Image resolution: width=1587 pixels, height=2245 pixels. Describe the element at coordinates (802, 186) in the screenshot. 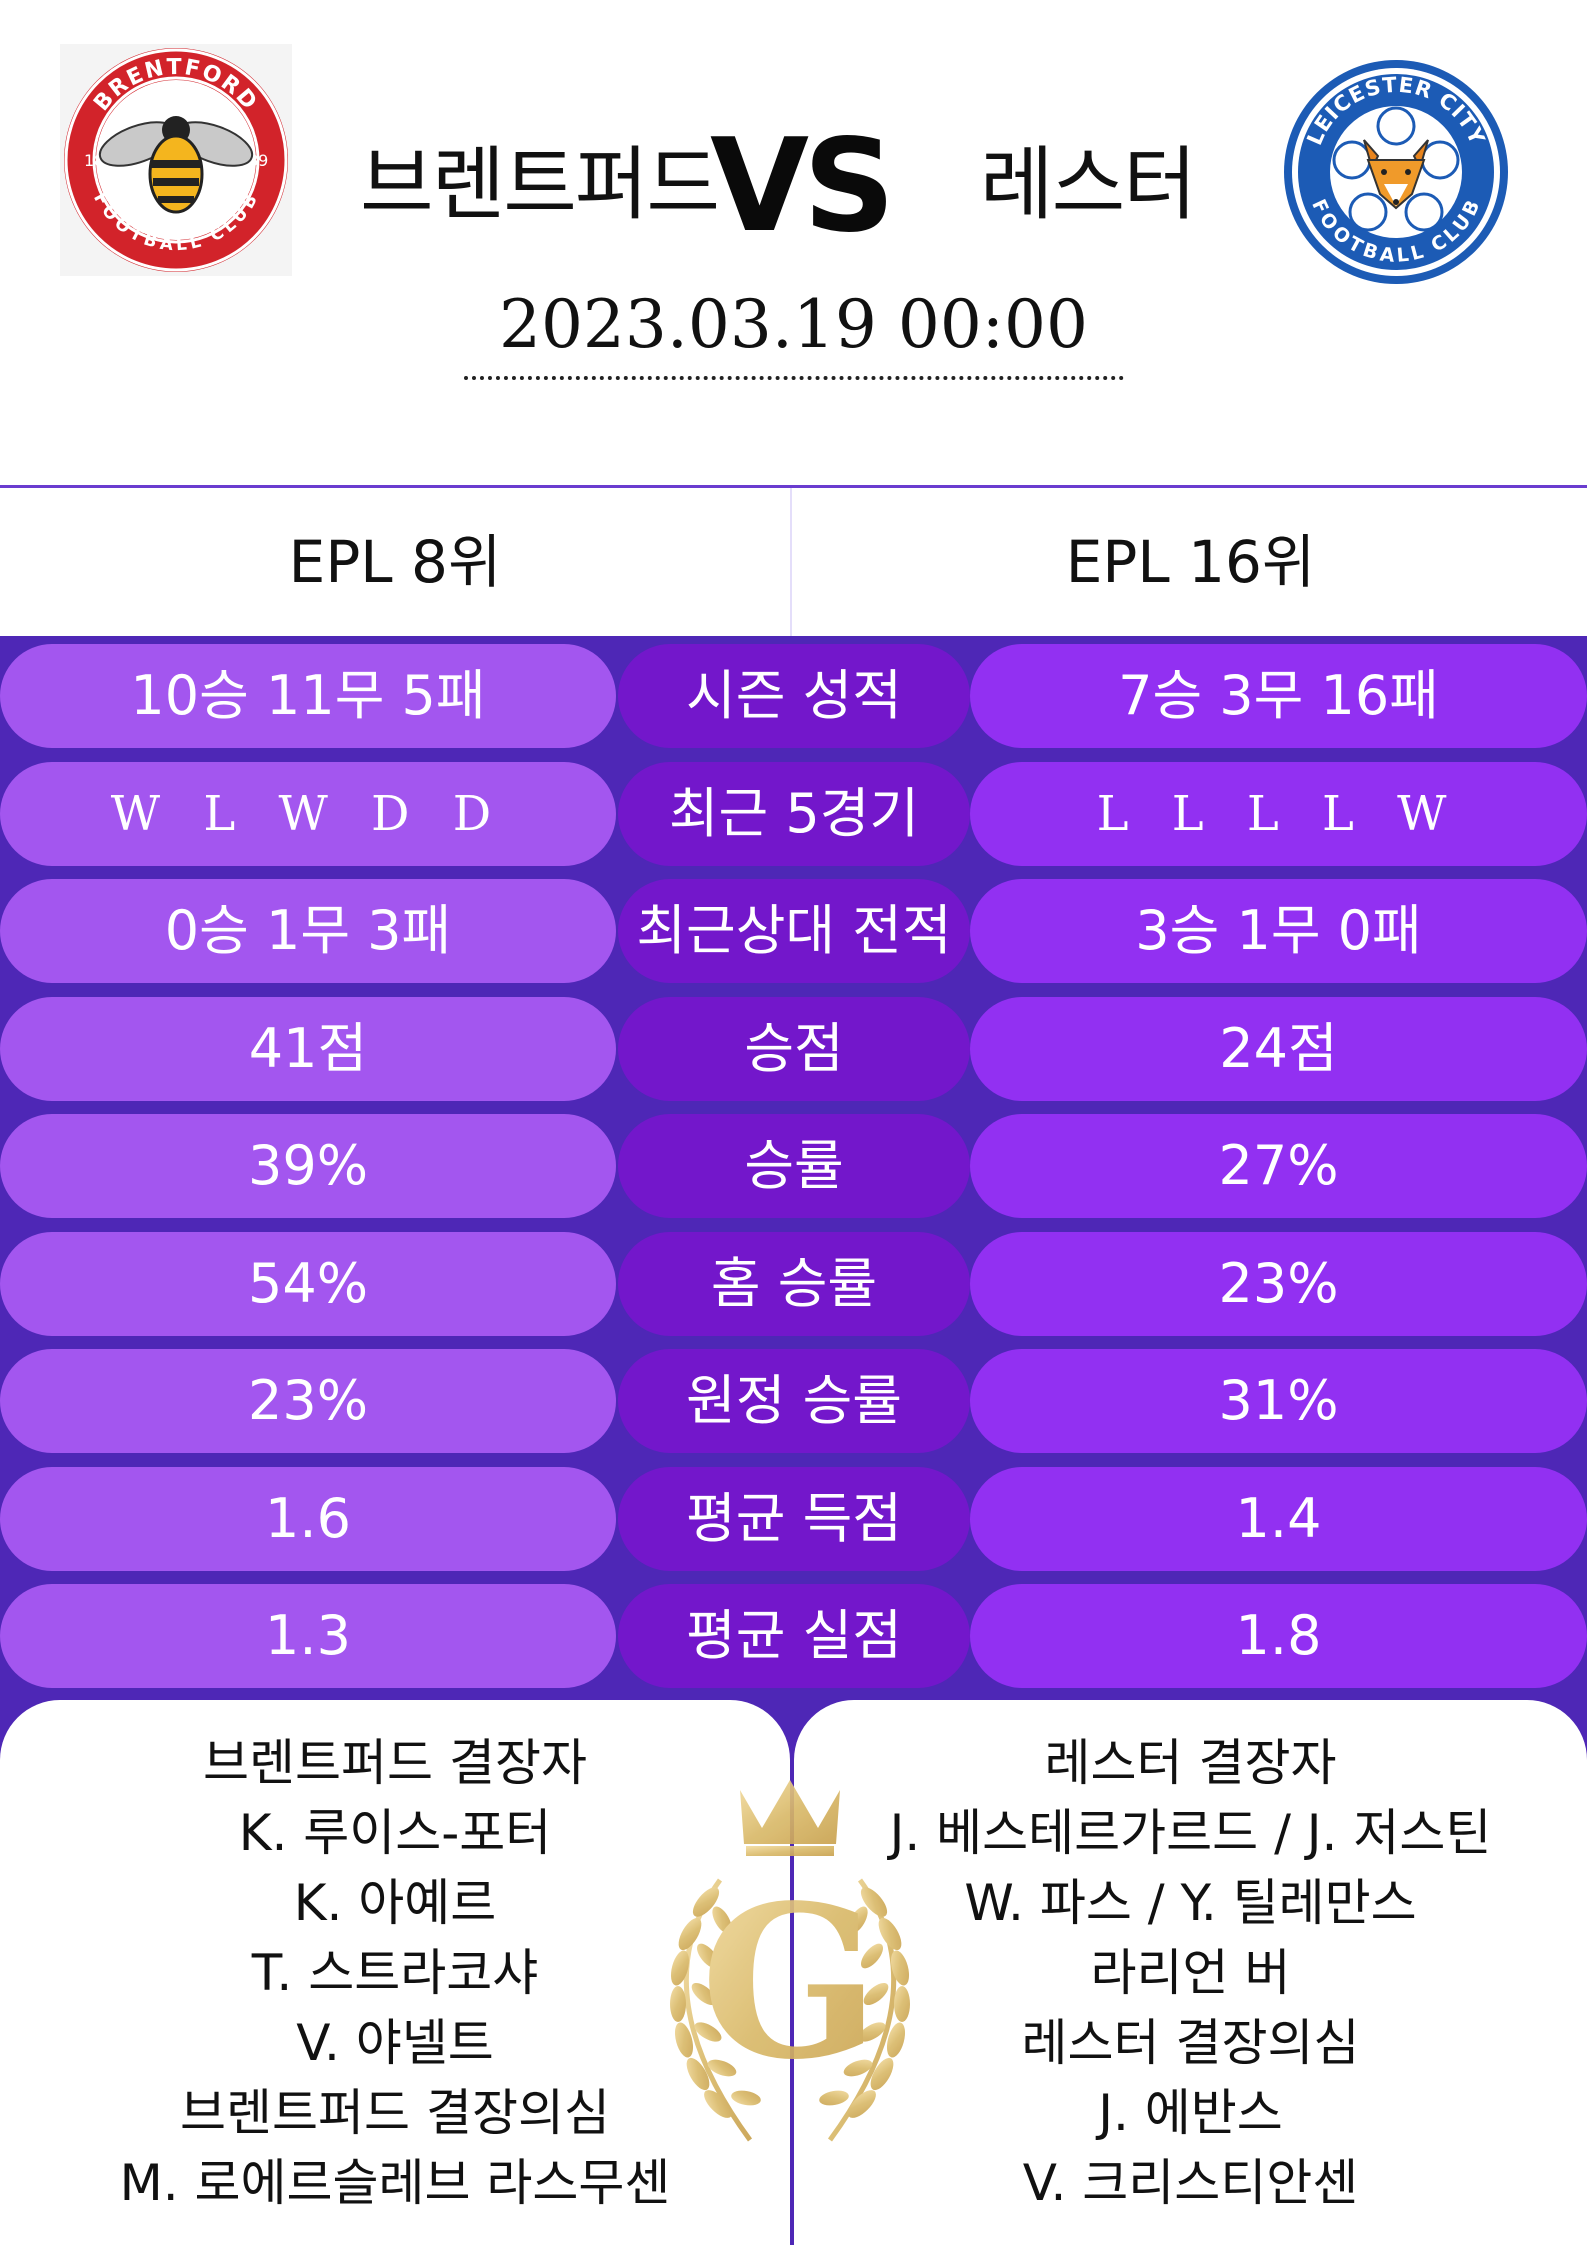

I see `vs-label: VS` at that location.